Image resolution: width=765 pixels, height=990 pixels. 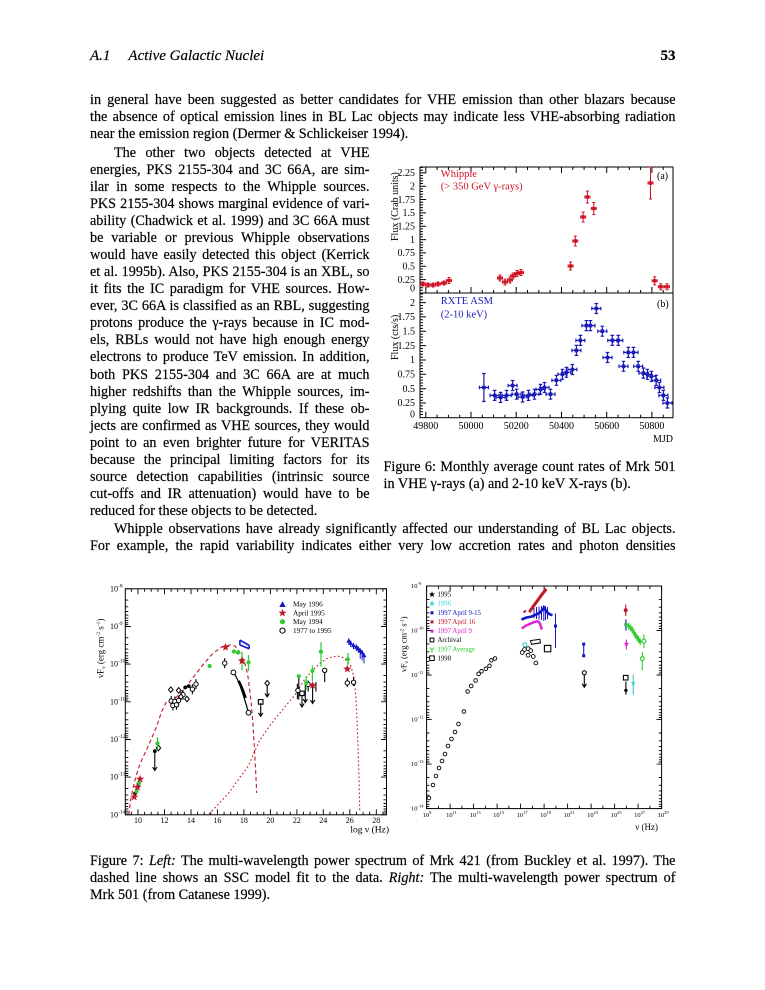 What do you see at coordinates (138, 820) in the screenshot?
I see `svg-text: 10` at bounding box center [138, 820].